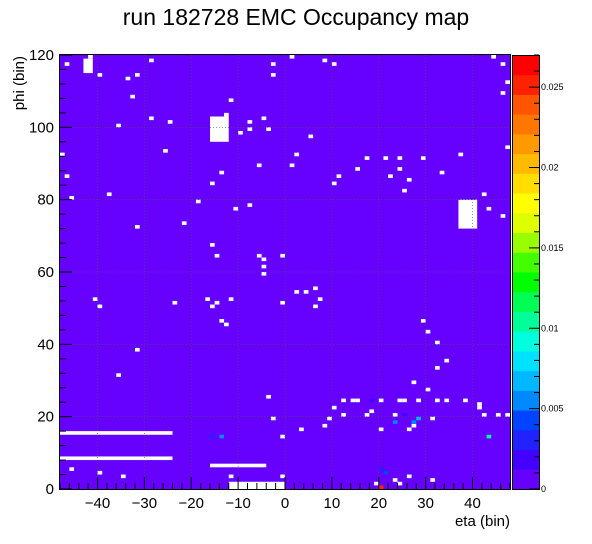 The image size is (592, 544). Describe the element at coordinates (41, 55) in the screenshot. I see `y-tick-label: 120` at that location.